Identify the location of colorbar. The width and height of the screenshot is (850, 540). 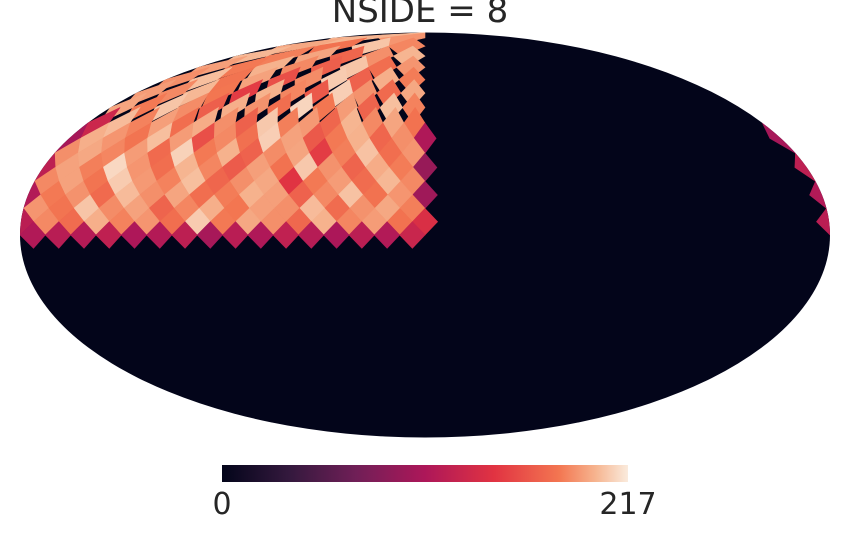
(425, 473).